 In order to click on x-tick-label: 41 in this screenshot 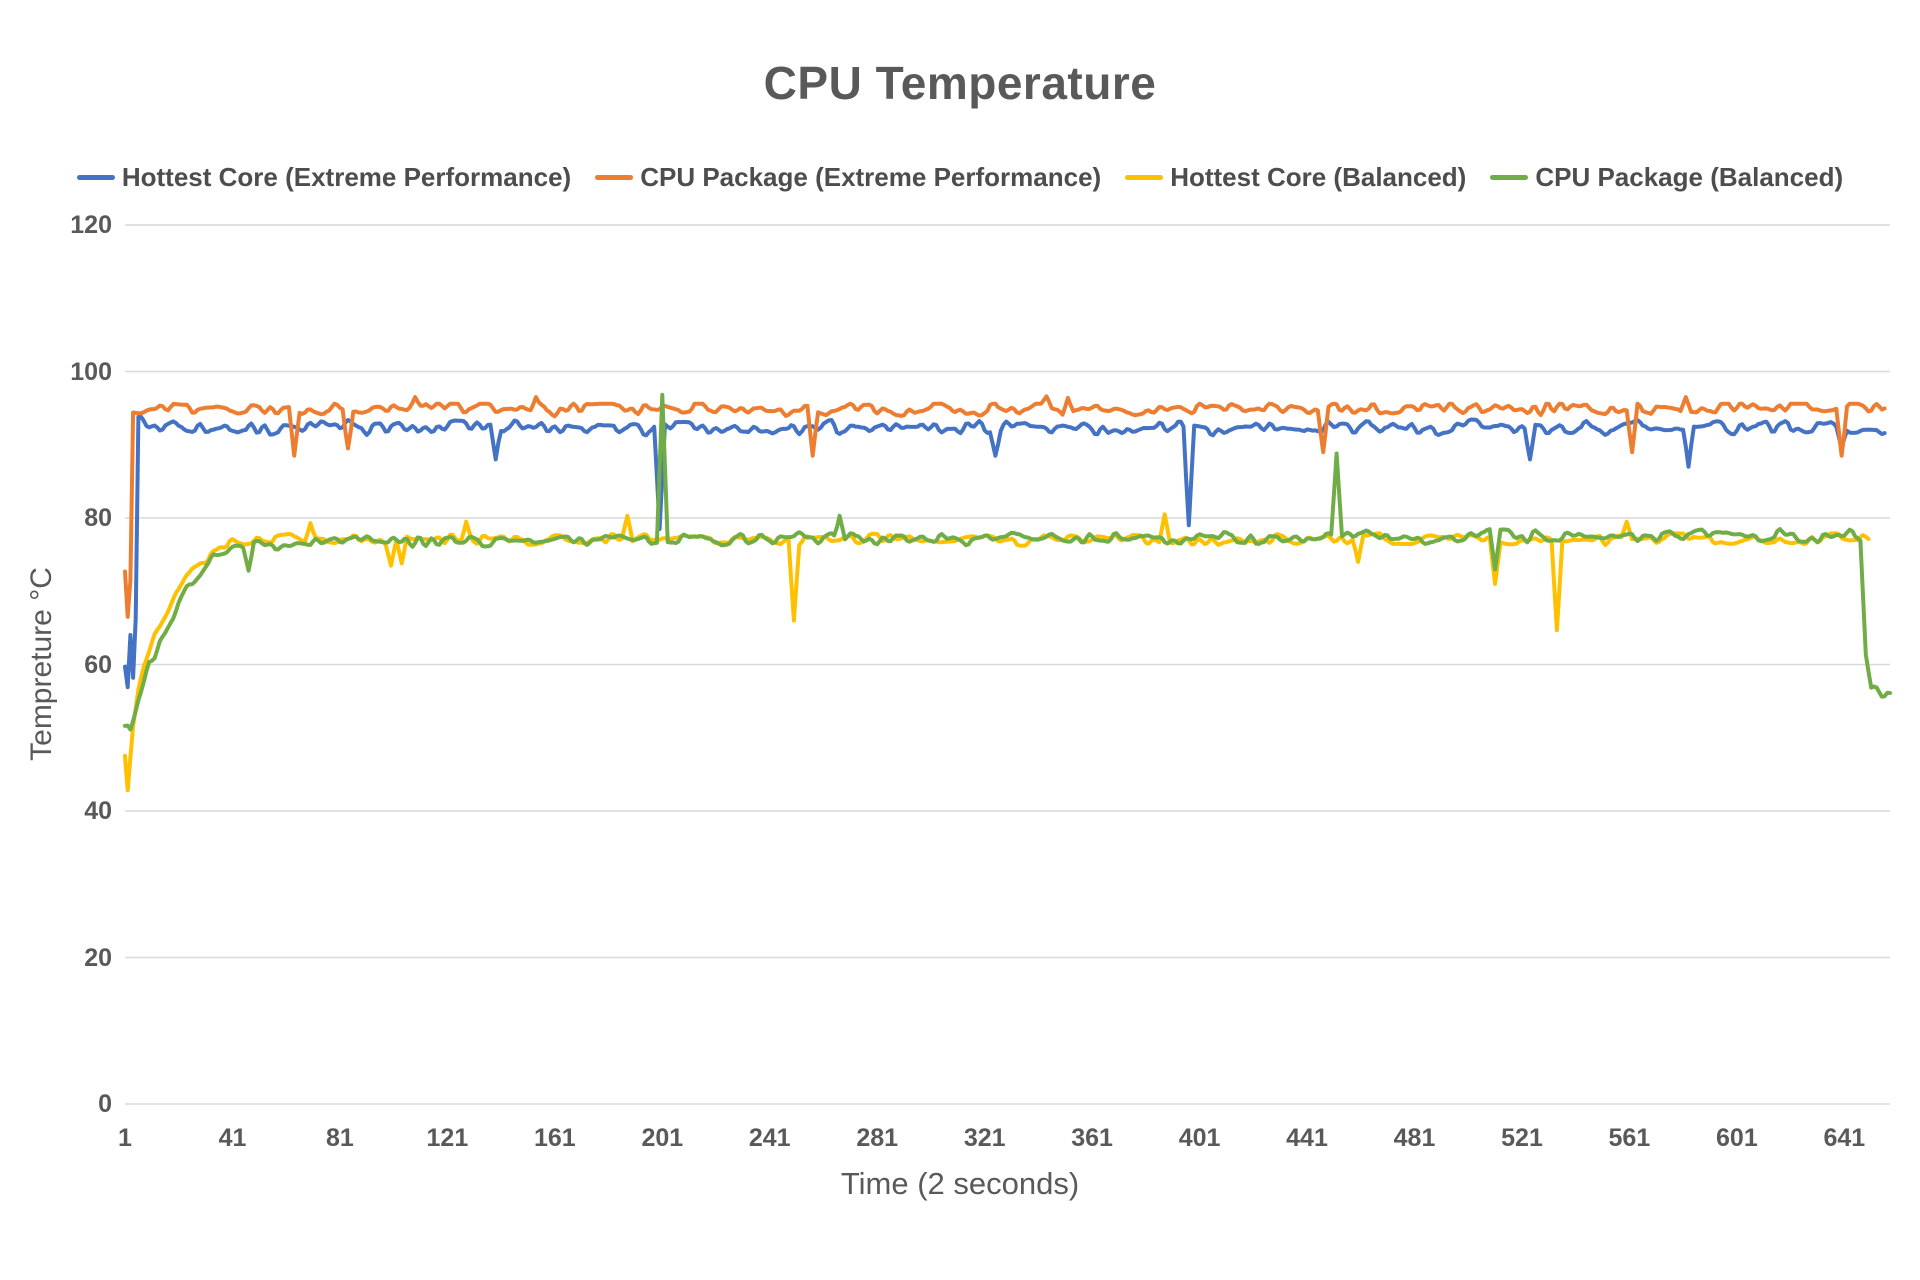, I will do `click(232, 1138)`.